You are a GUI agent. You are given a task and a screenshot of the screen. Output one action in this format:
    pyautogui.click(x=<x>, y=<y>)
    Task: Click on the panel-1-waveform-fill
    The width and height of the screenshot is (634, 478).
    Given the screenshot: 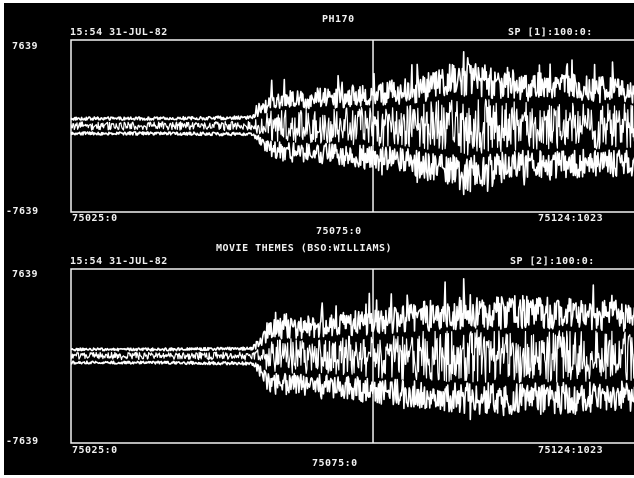 What is the action you would take?
    pyautogui.click(x=352, y=127)
    